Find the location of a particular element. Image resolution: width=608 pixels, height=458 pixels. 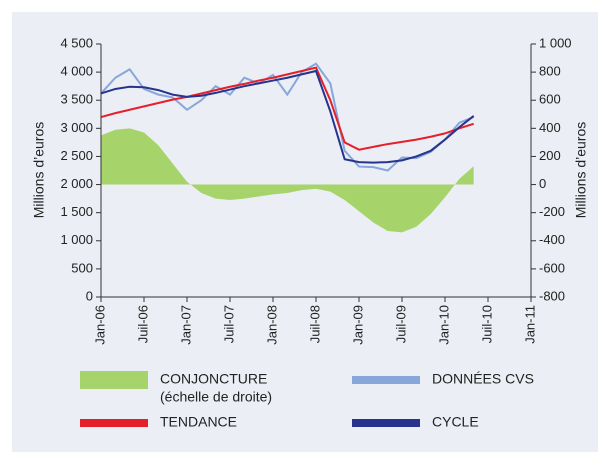

y2-tick-label: 0 is located at coordinates (542, 183).